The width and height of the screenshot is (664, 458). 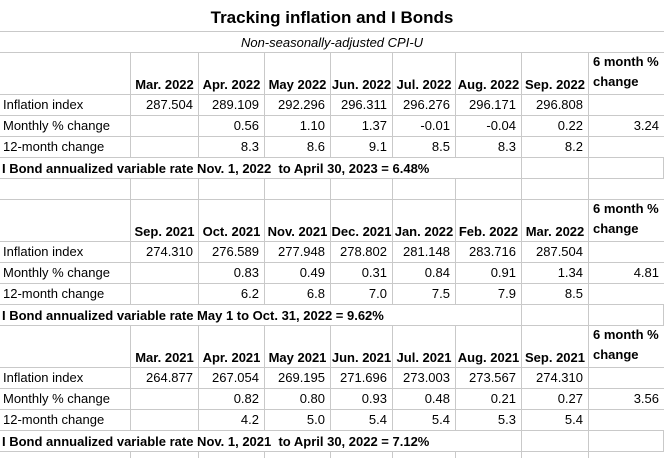 What do you see at coordinates (298, 273) in the screenshot?
I see `value-cell: 0.49` at bounding box center [298, 273].